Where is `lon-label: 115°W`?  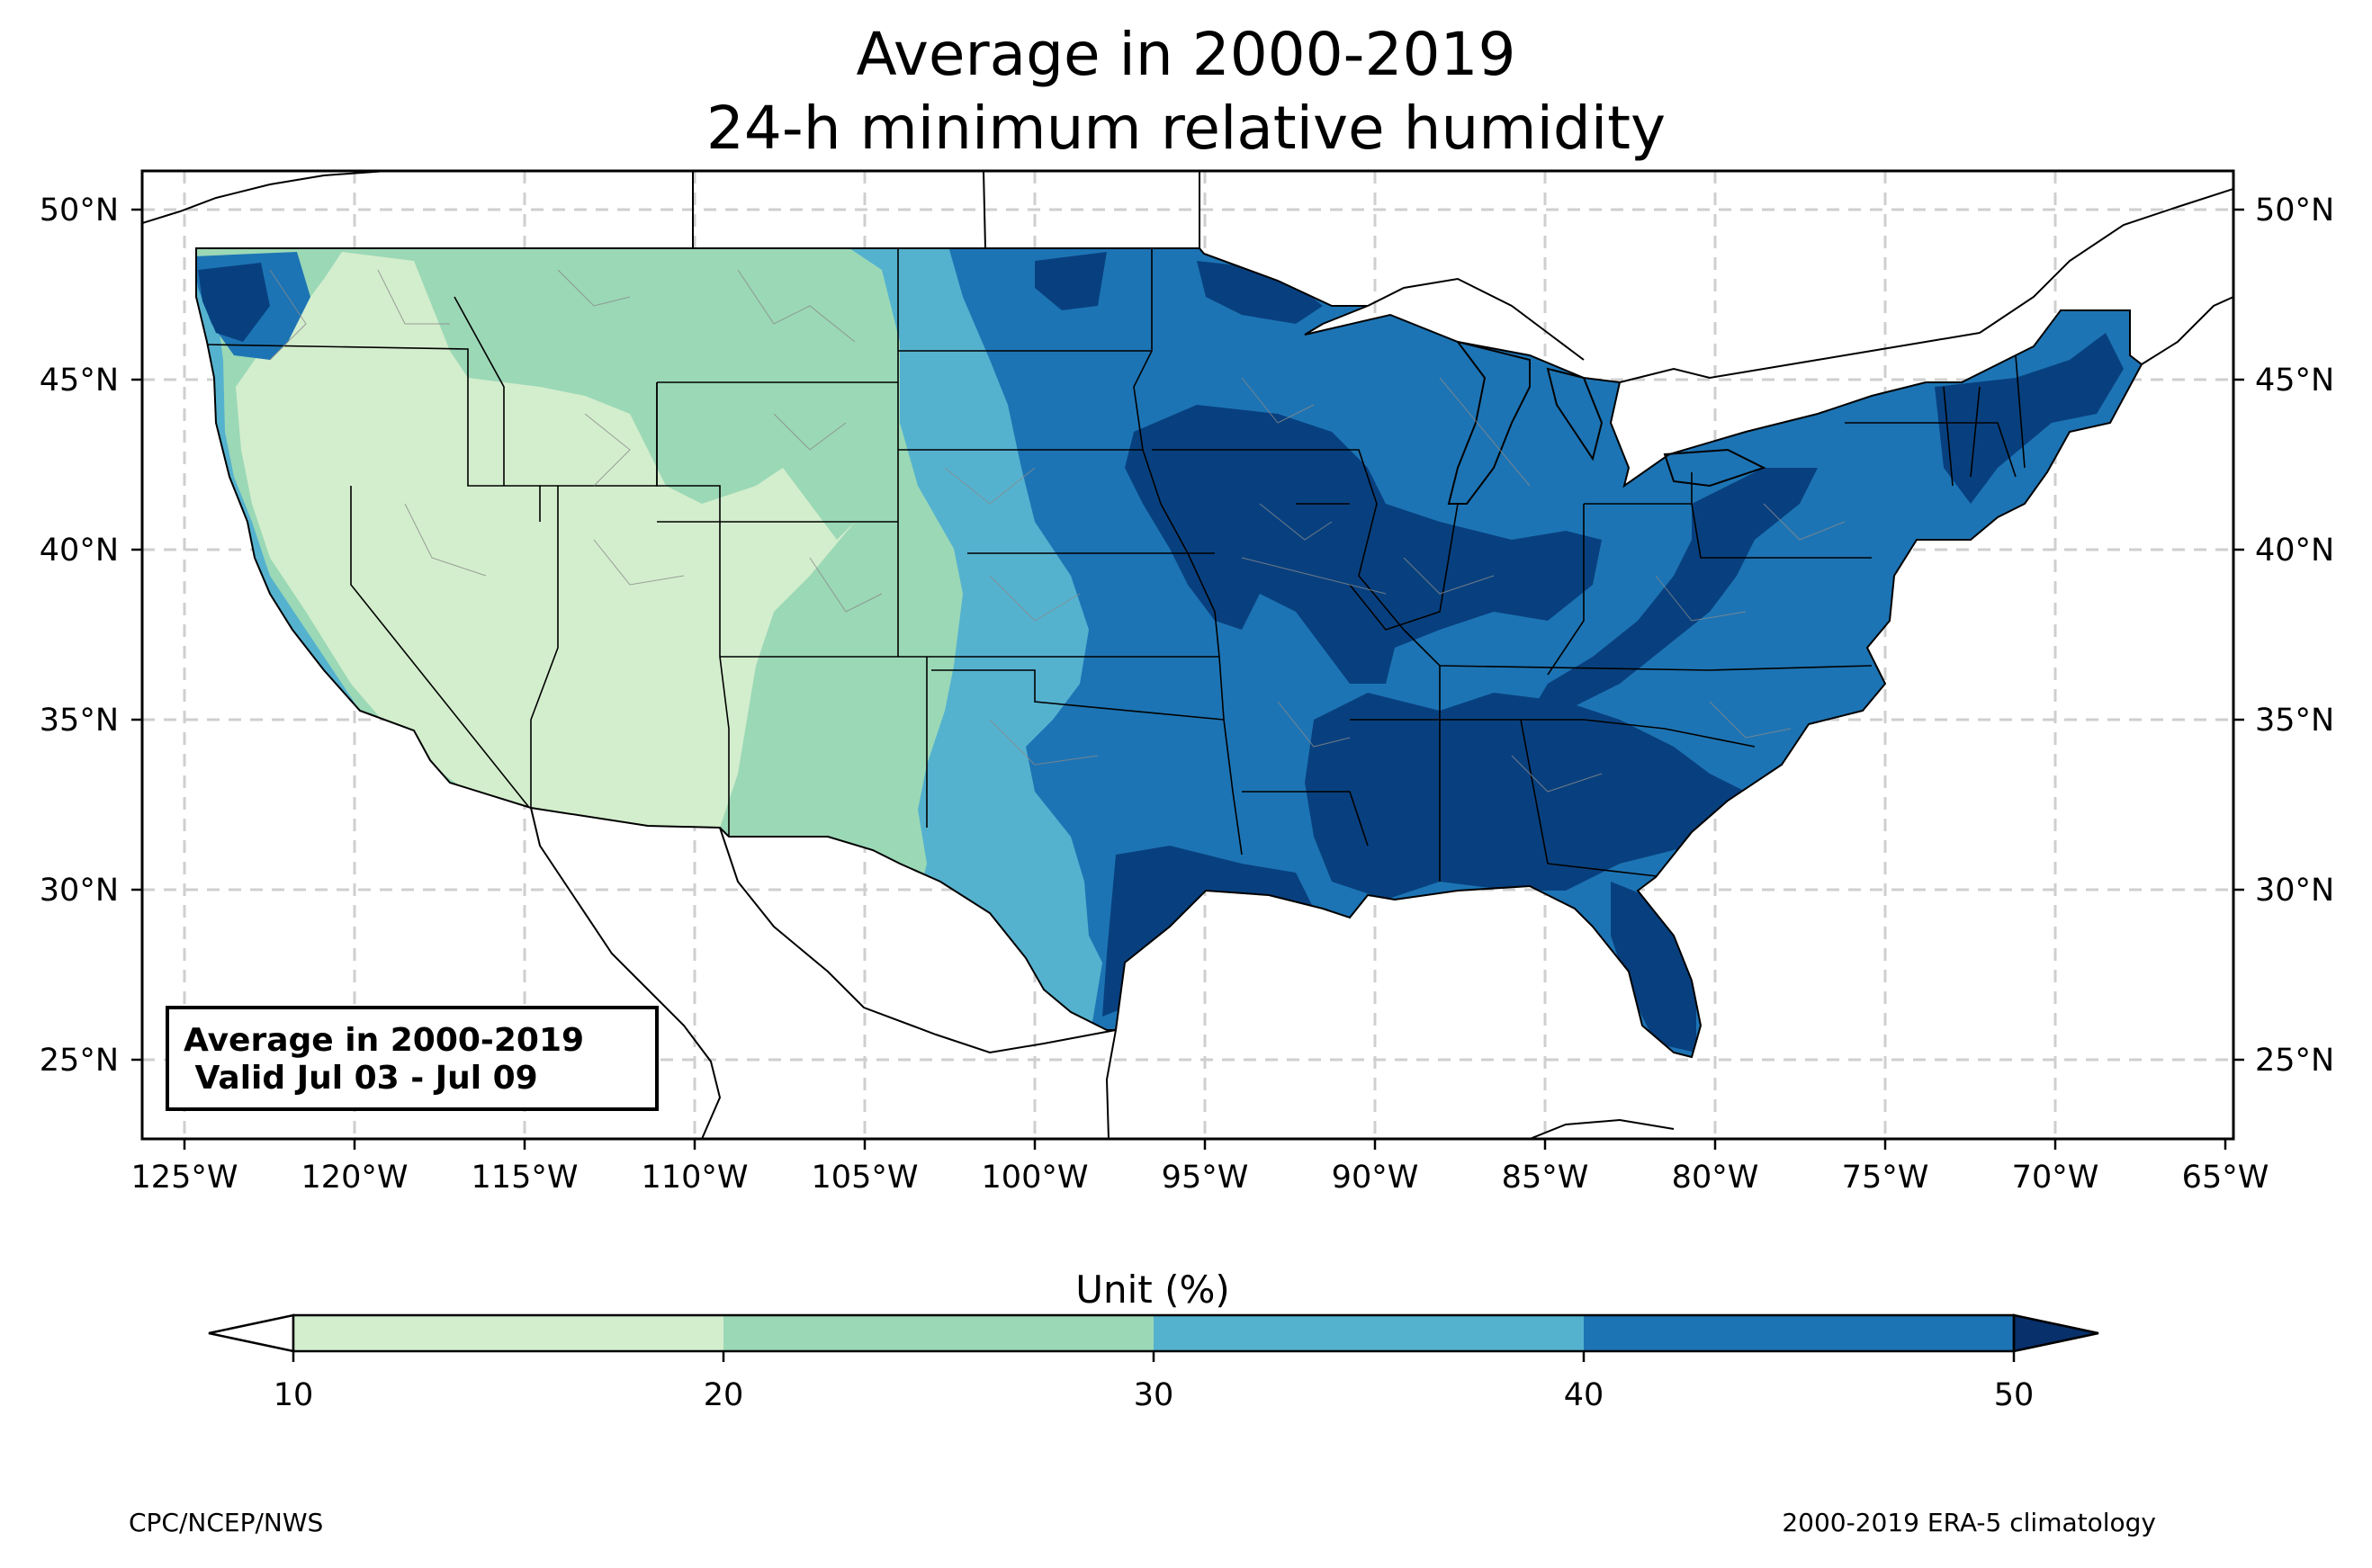
lon-label: 115°W is located at coordinates (526, 1178).